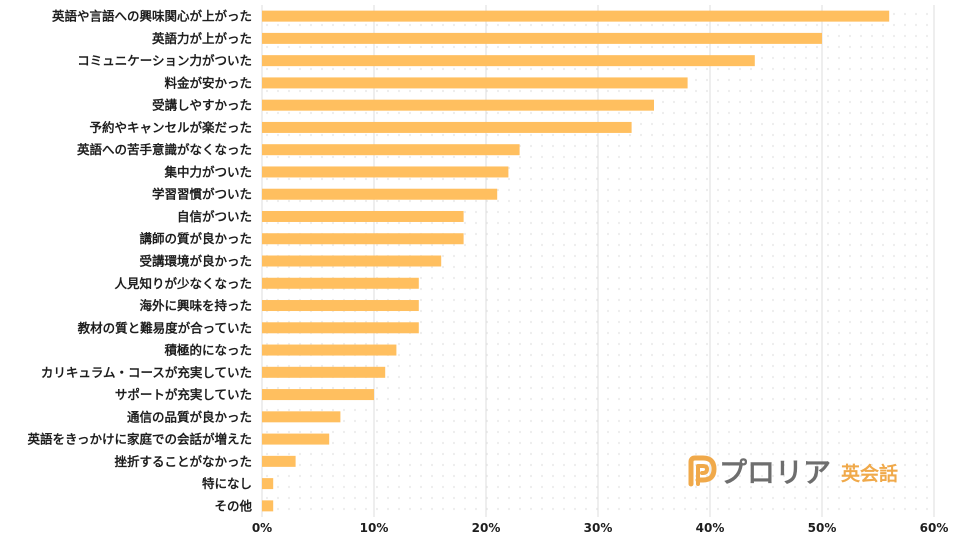 The image size is (960, 540). Describe the element at coordinates (202, 38) in the screenshot. I see `category-label: 英語力が上がった` at that location.